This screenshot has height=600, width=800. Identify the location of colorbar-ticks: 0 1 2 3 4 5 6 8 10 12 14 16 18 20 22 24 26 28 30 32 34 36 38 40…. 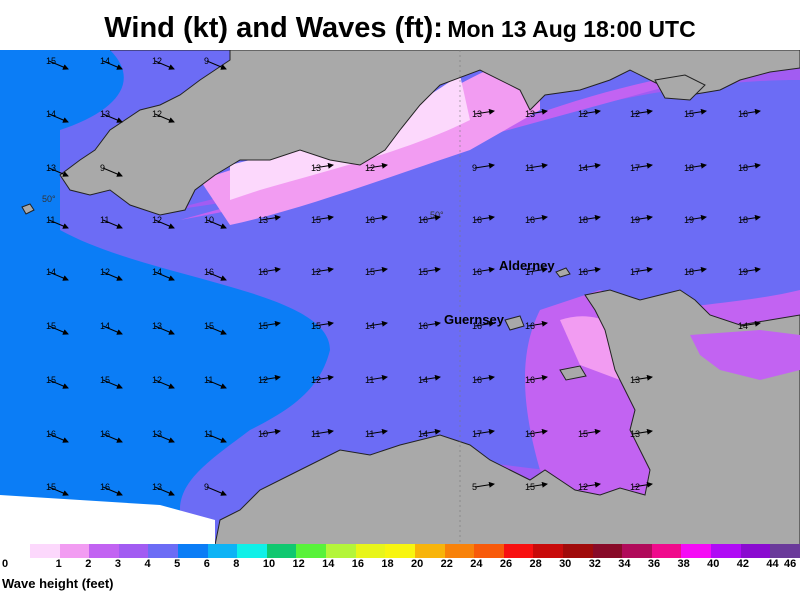
(400, 566).